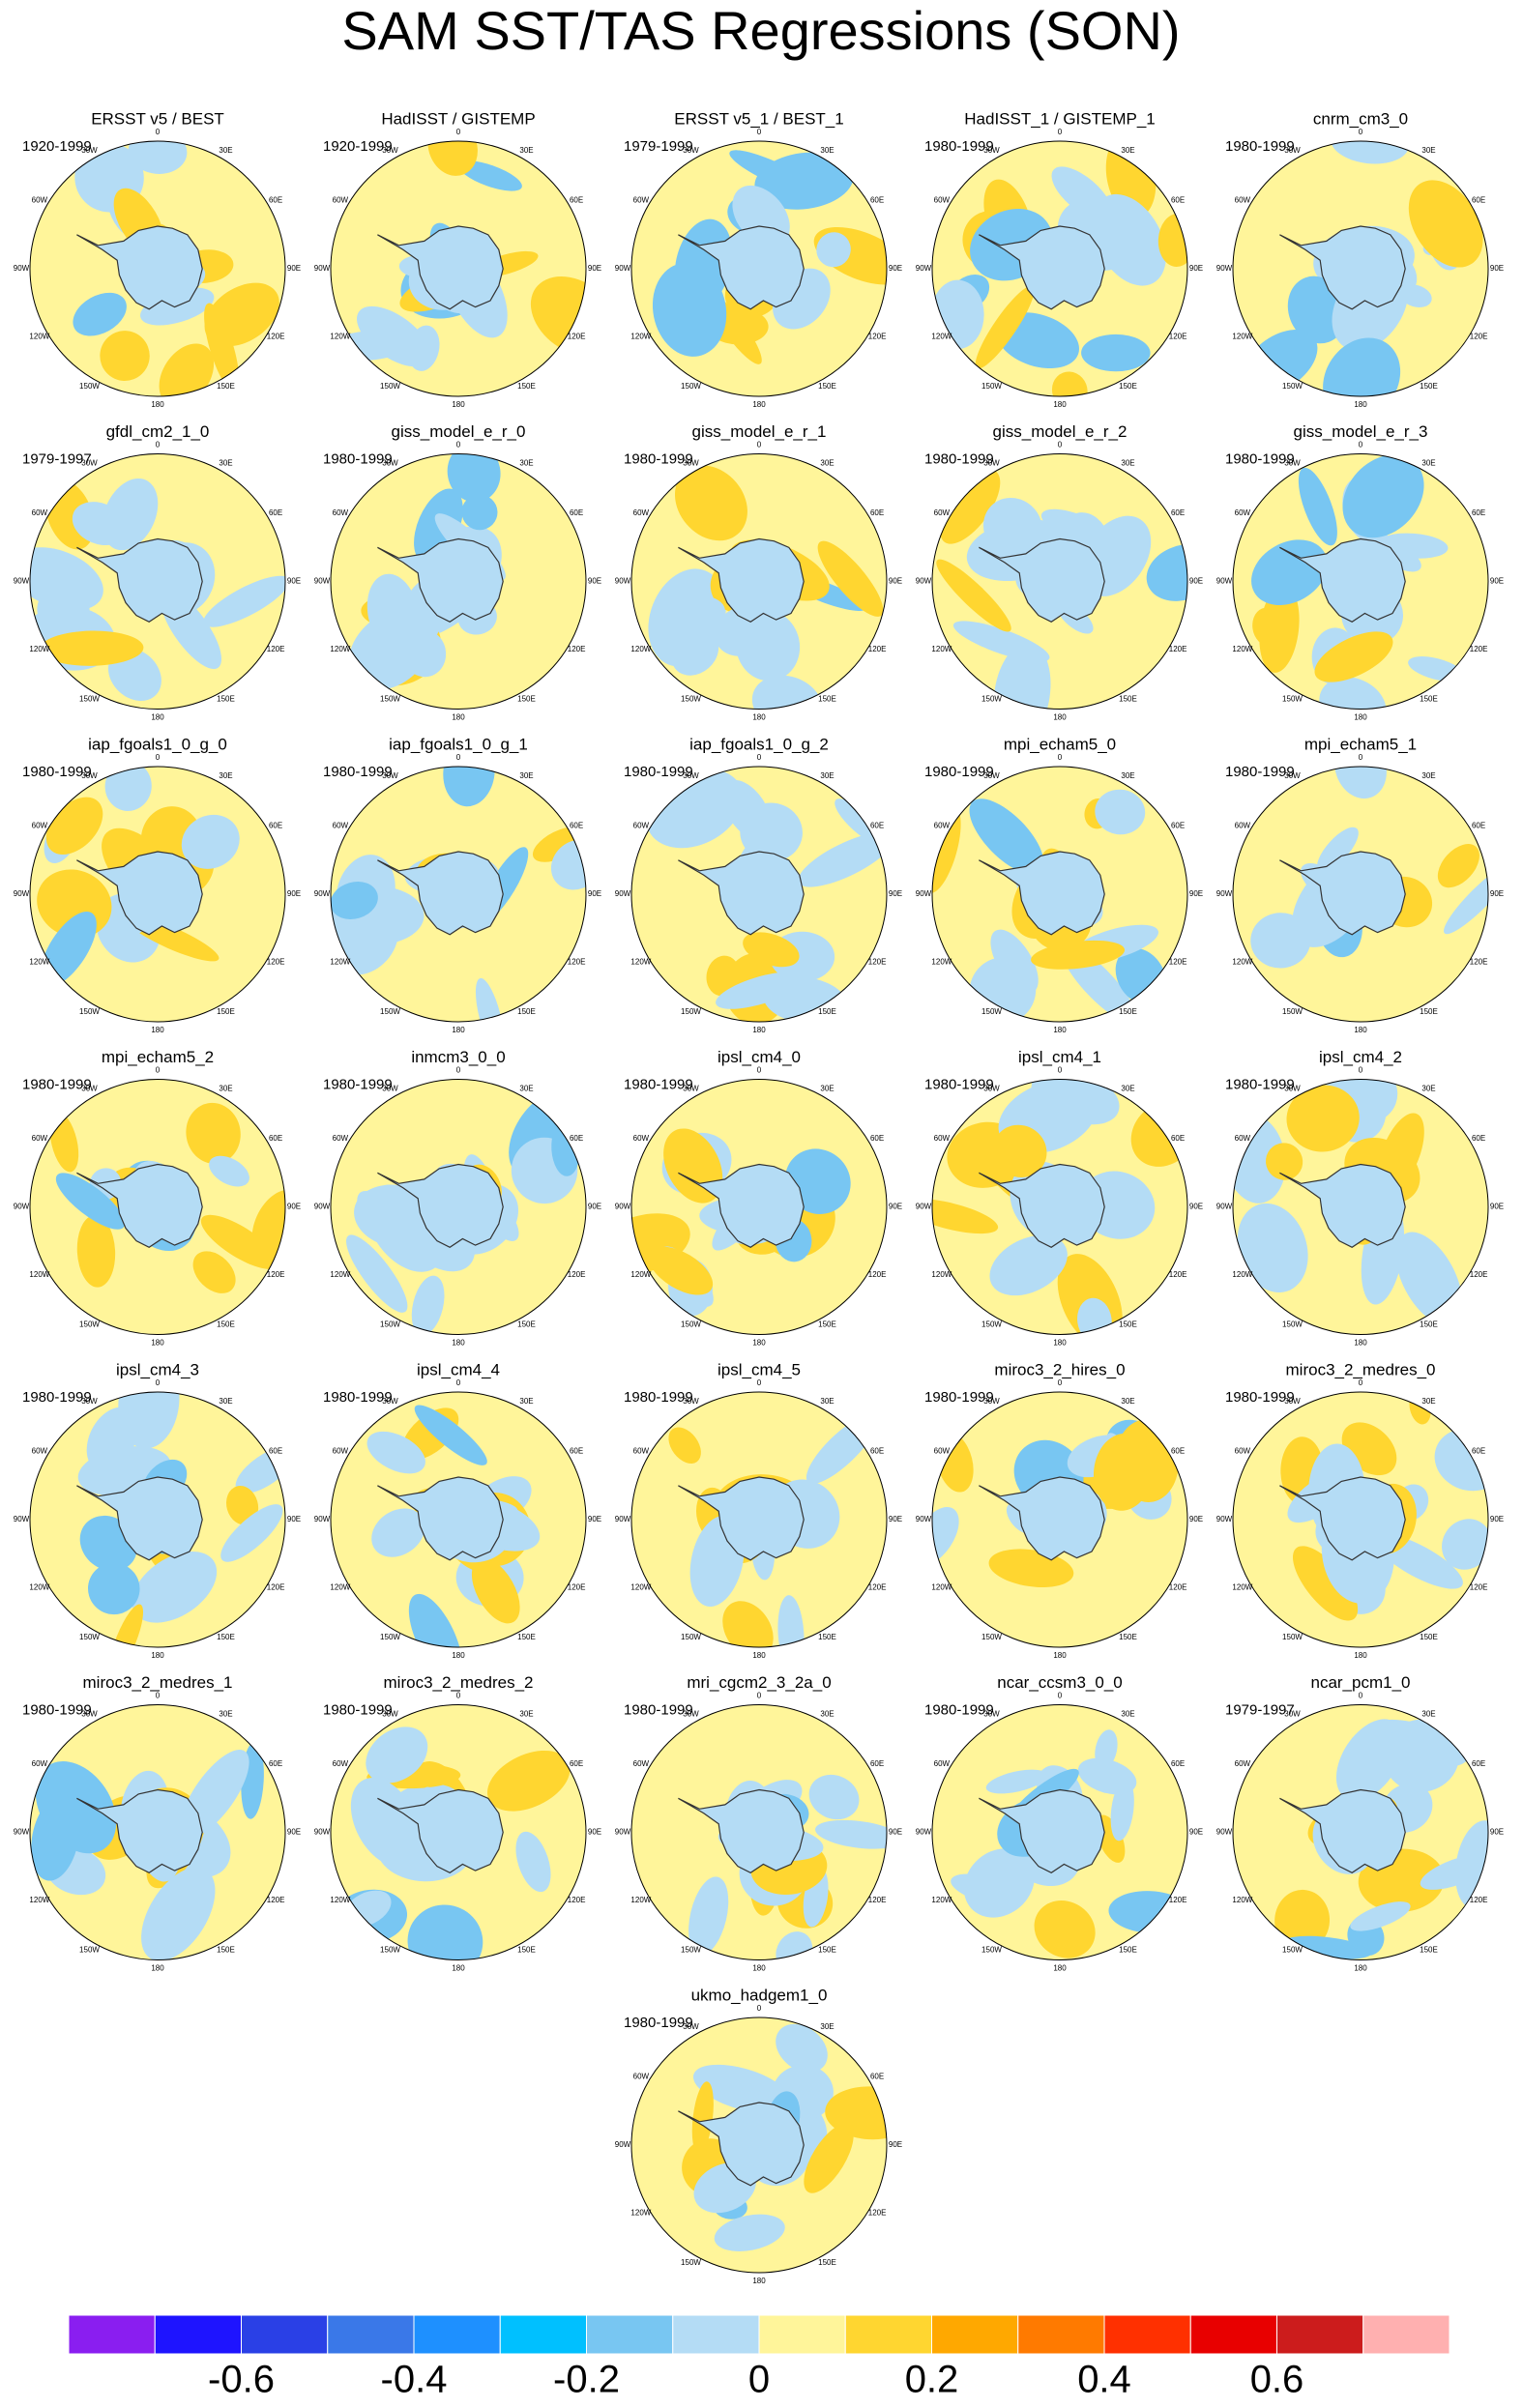 The width and height of the screenshot is (1523, 2408). I want to click on colorbar-tick-label: -0.4, so click(414, 2380).